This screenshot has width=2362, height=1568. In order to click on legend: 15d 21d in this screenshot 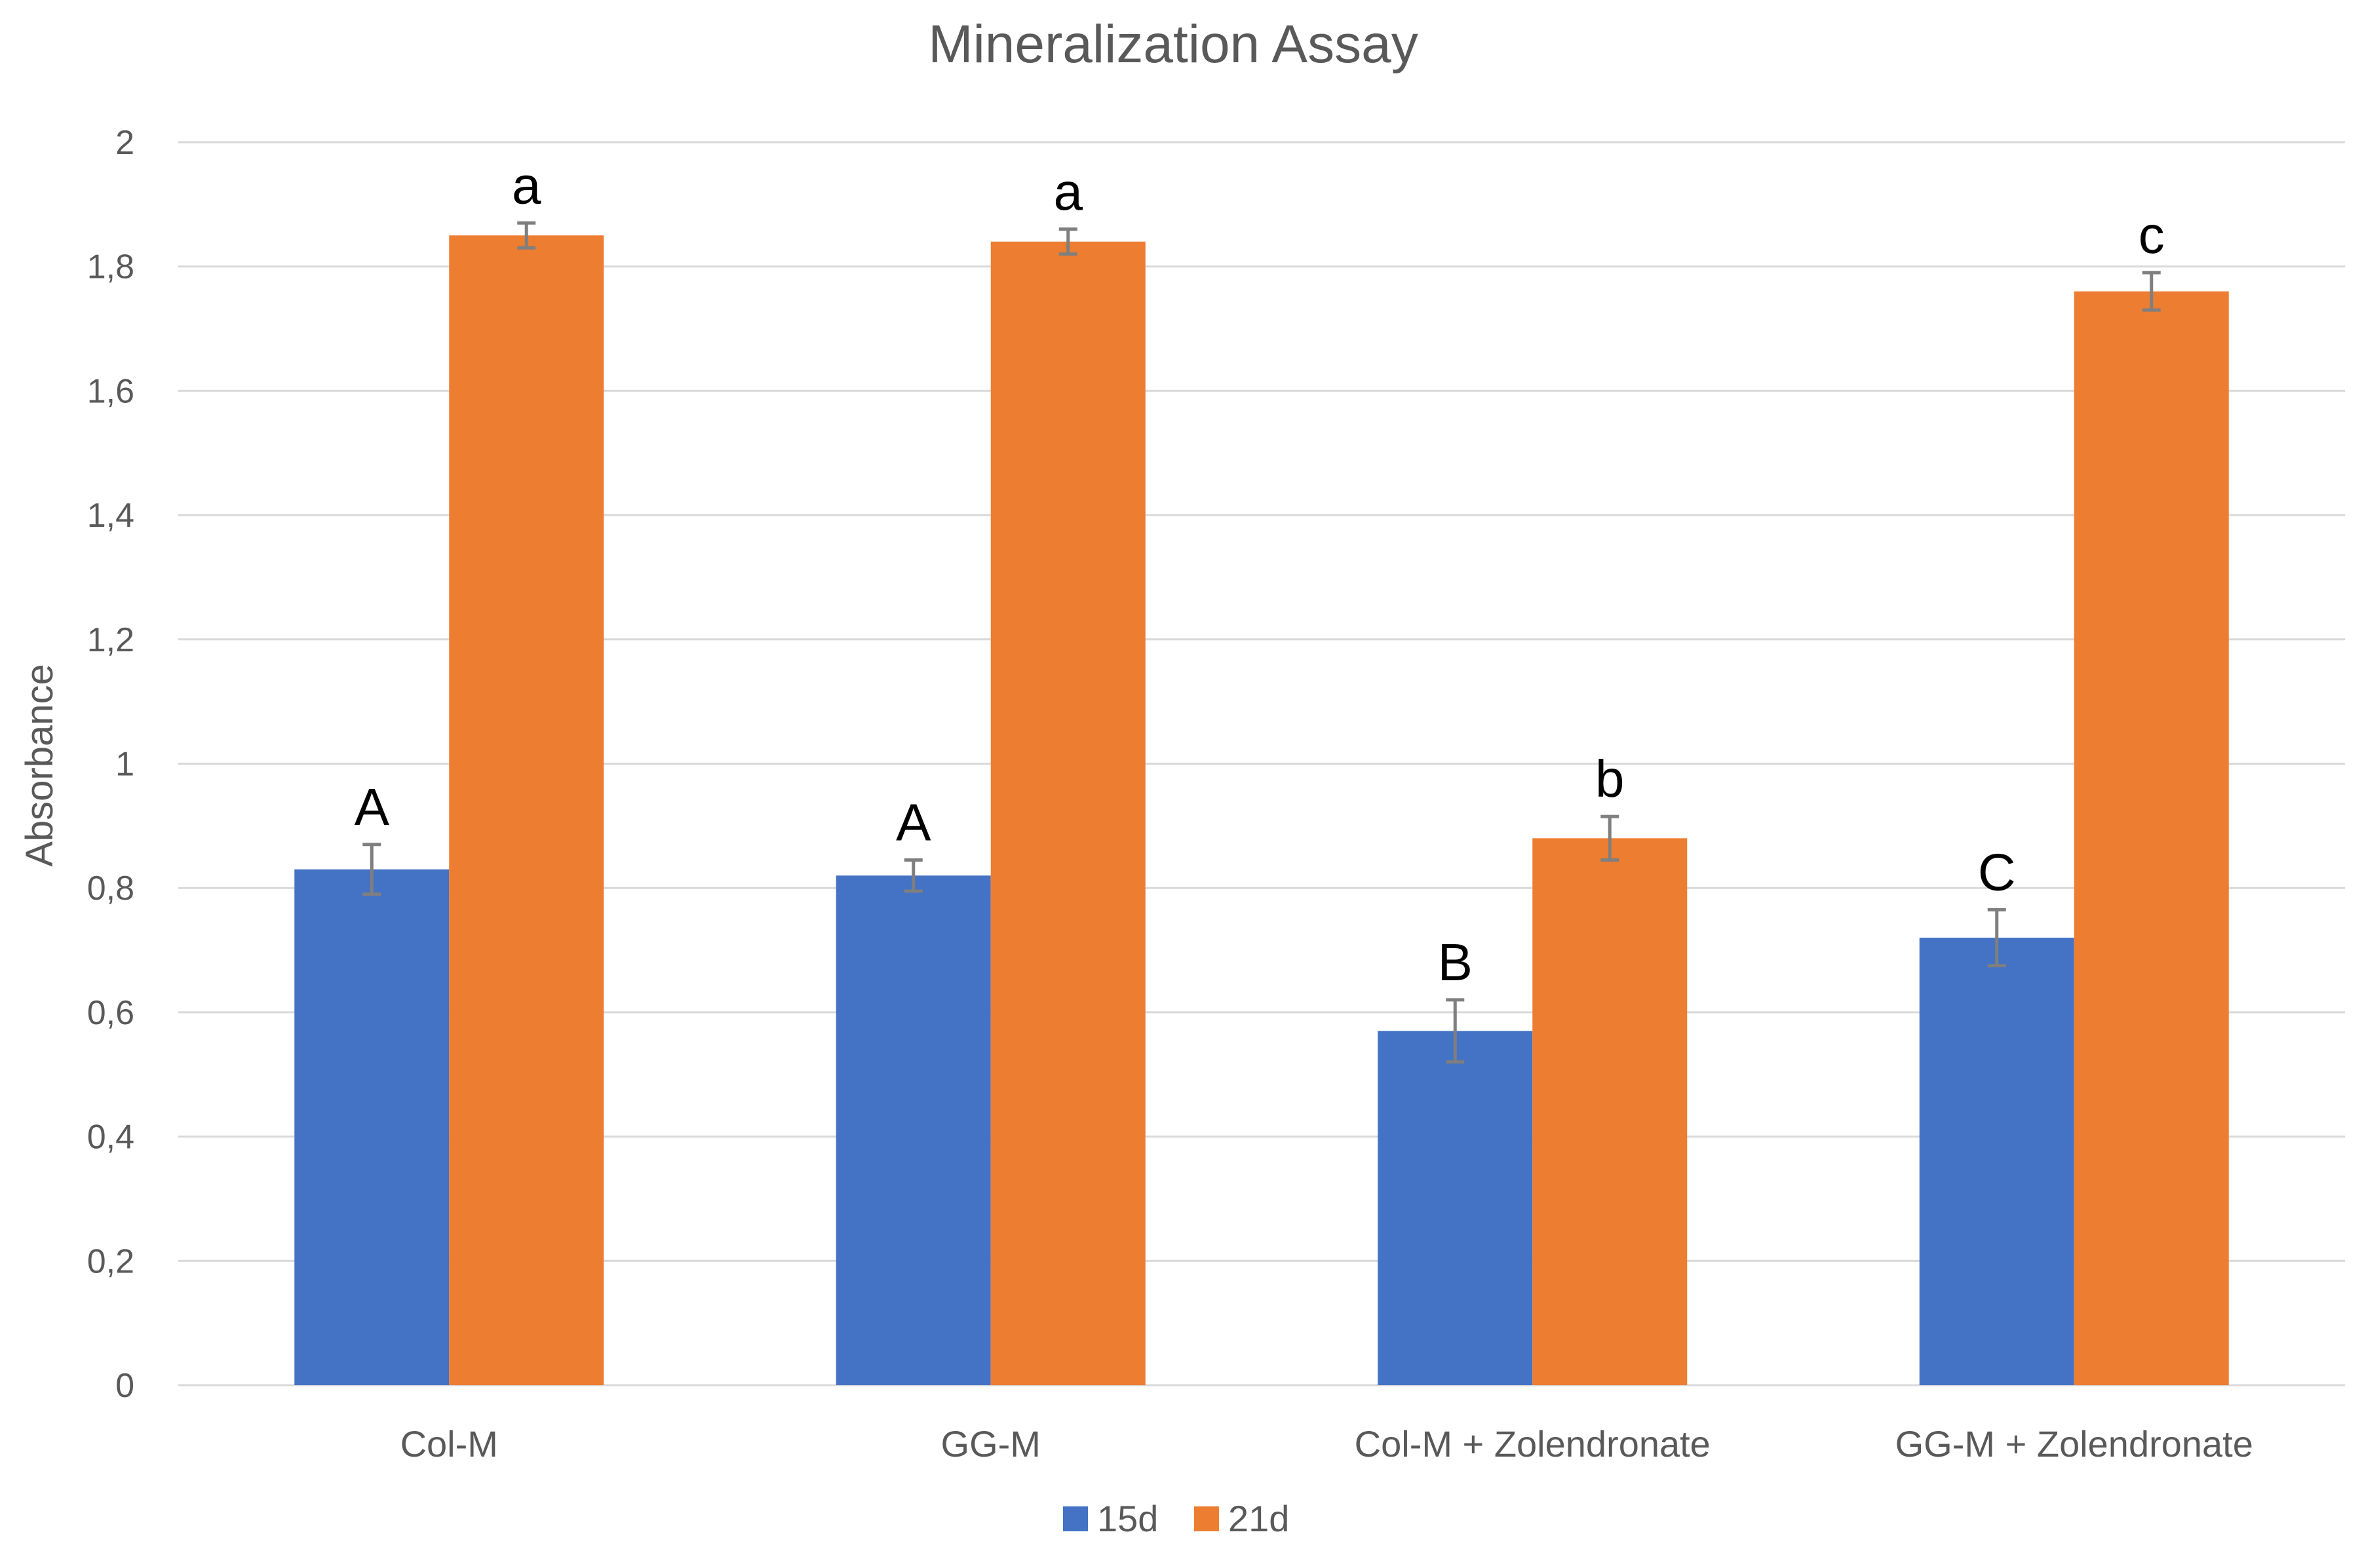, I will do `click(1176, 1519)`.